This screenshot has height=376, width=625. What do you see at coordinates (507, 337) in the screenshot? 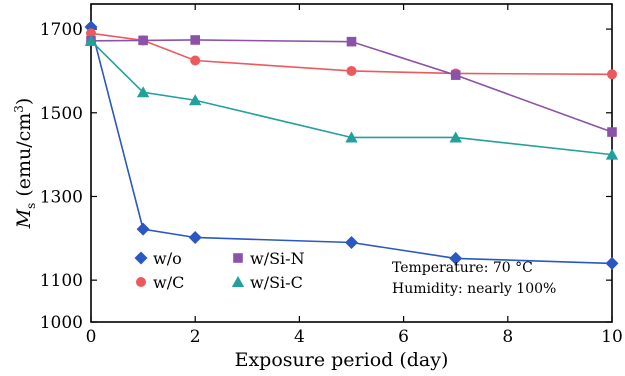
I see `x-tick-label: 8` at bounding box center [507, 337].